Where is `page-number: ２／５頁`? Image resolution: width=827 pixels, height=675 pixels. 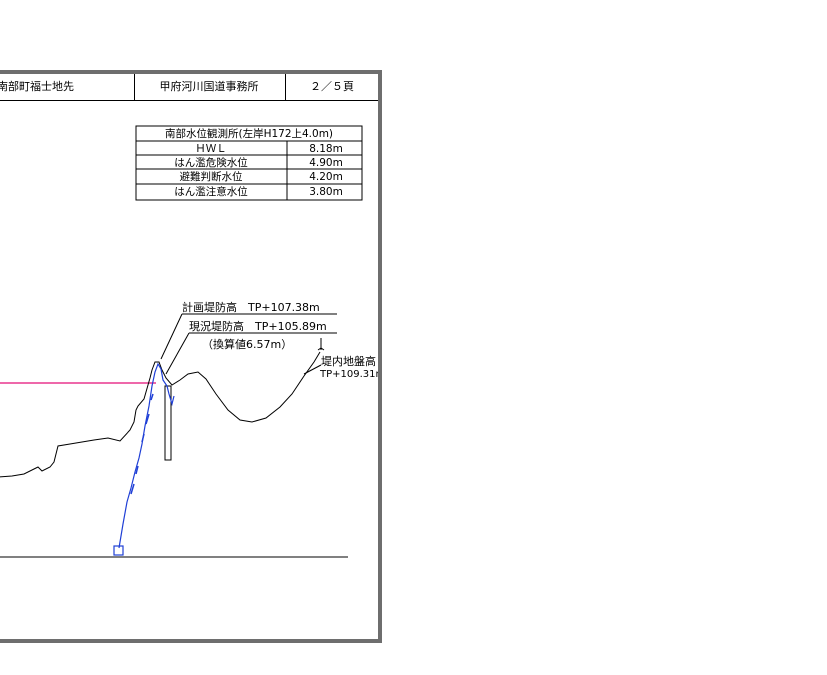 page-number: ２／５頁 is located at coordinates (332, 86).